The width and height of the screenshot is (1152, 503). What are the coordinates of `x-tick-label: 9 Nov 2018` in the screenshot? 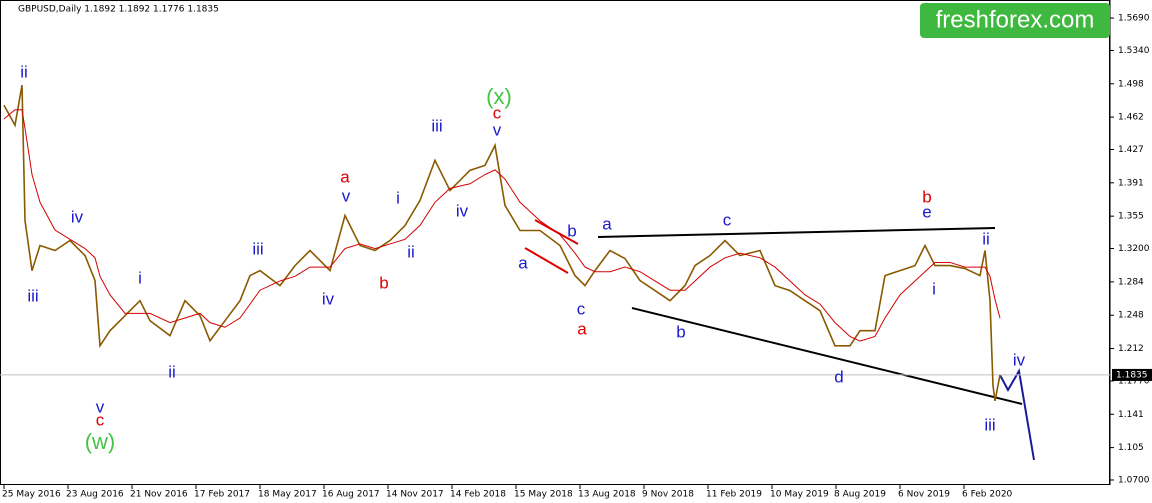 It's located at (668, 495).